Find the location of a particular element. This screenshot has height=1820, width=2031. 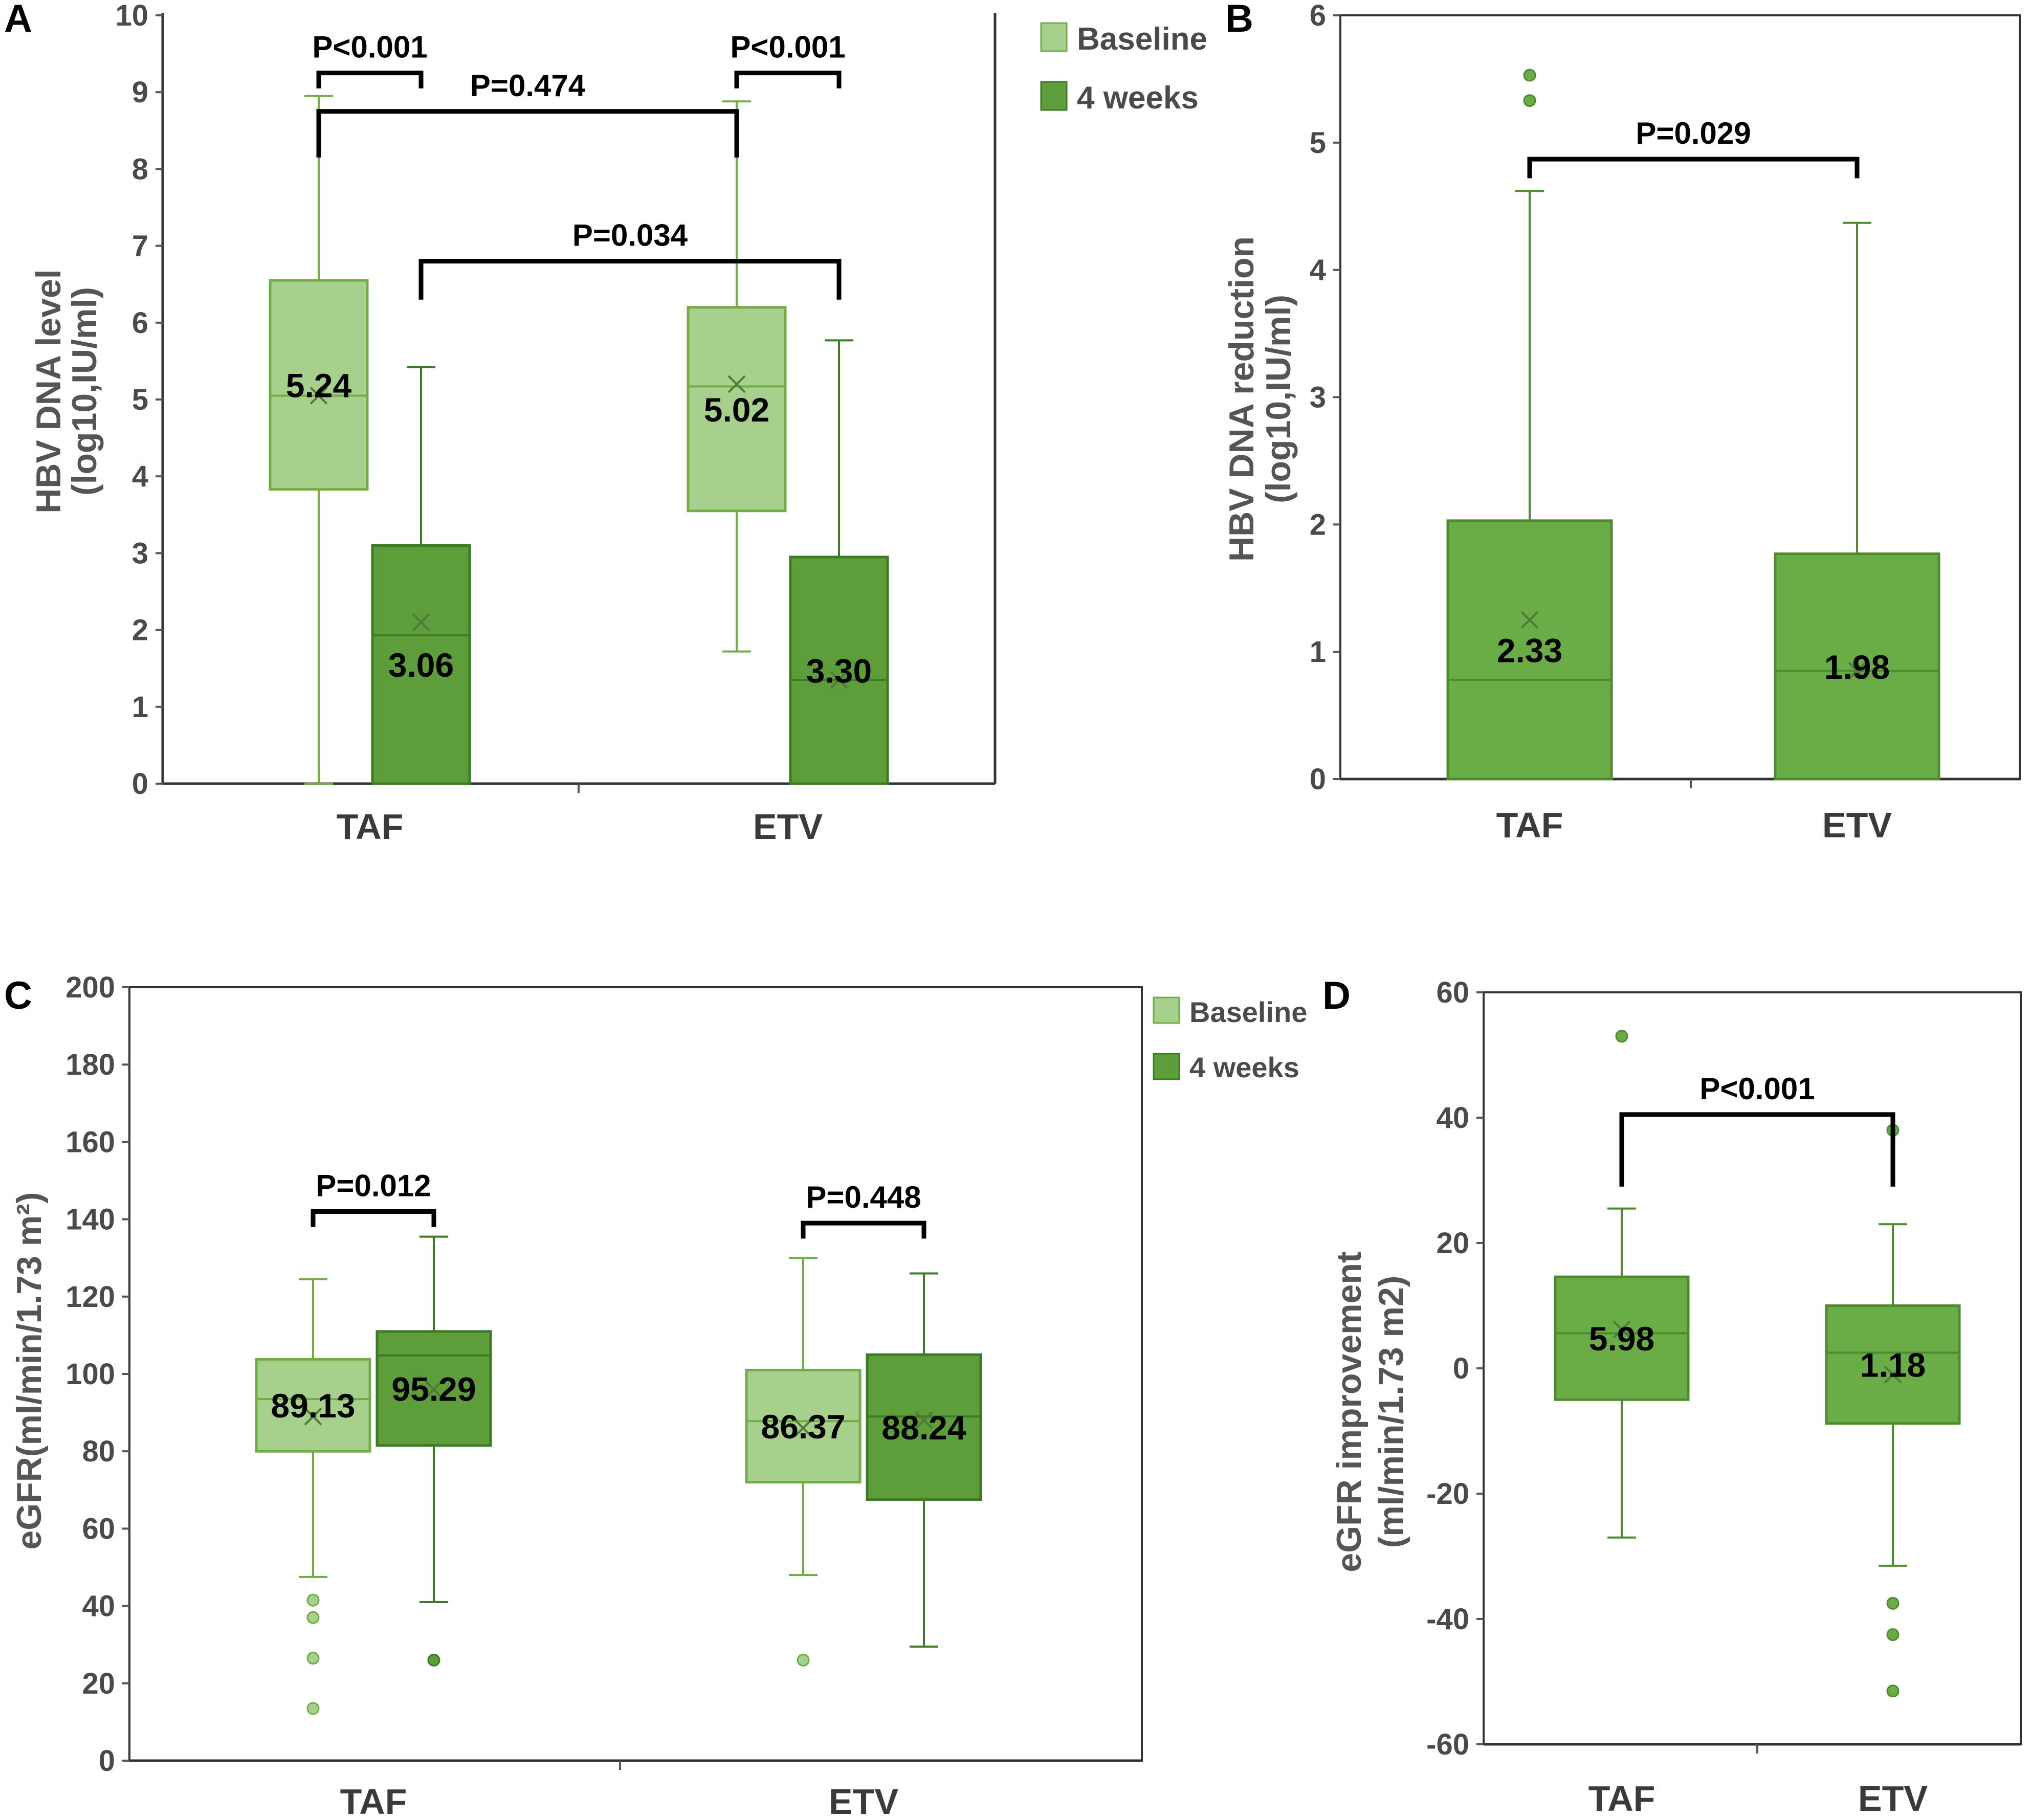

legend-top: Baseline 4 weeks is located at coordinates (1123, 68).